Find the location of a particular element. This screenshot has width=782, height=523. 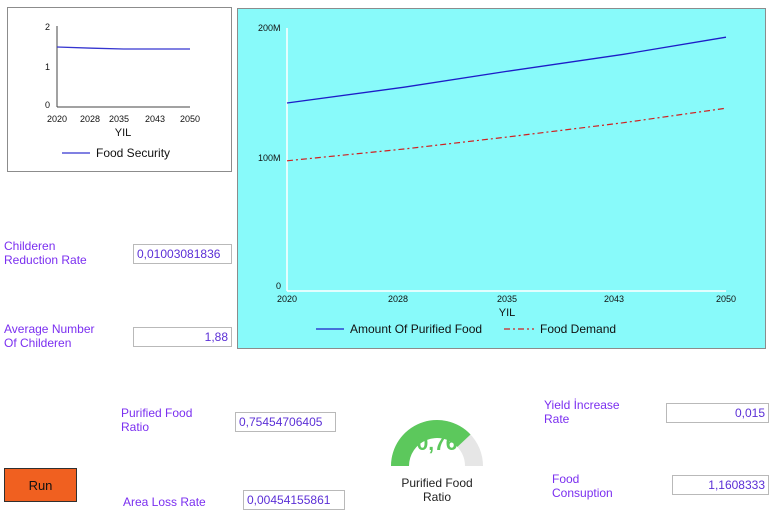

legend-label-food-security: Food Security is located at coordinates (133, 153).